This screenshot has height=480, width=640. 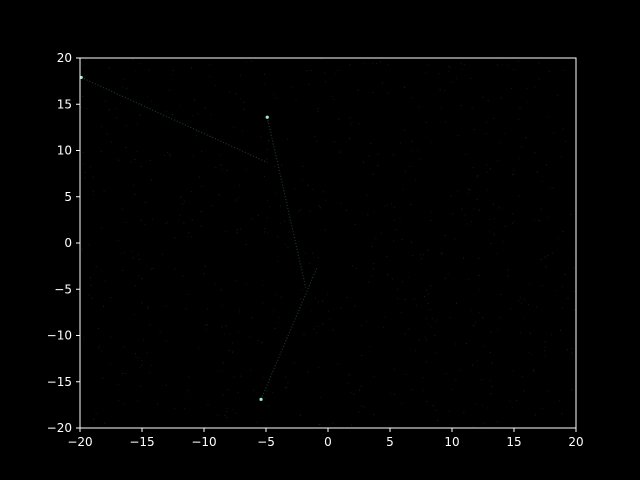 What do you see at coordinates (390, 442) in the screenshot?
I see `x-tick-label: 5` at bounding box center [390, 442].